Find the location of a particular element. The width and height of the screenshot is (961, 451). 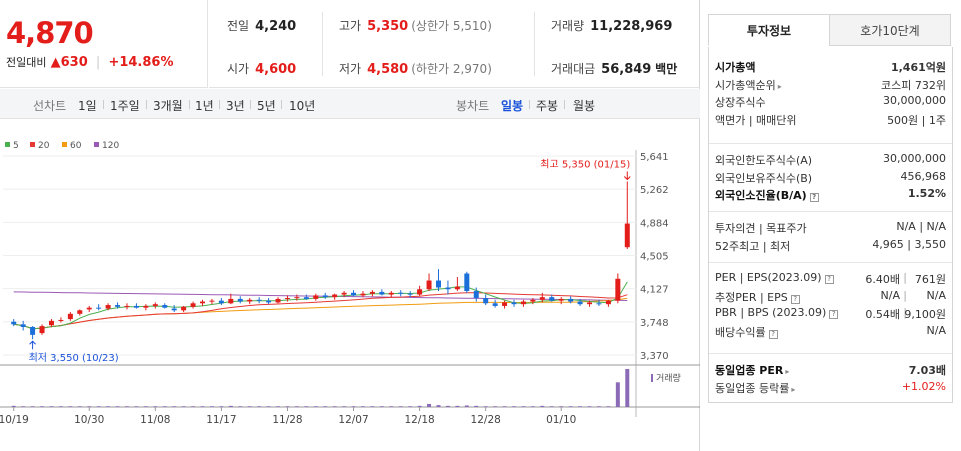

x-tick-label: 10/19 is located at coordinates (14, 420).